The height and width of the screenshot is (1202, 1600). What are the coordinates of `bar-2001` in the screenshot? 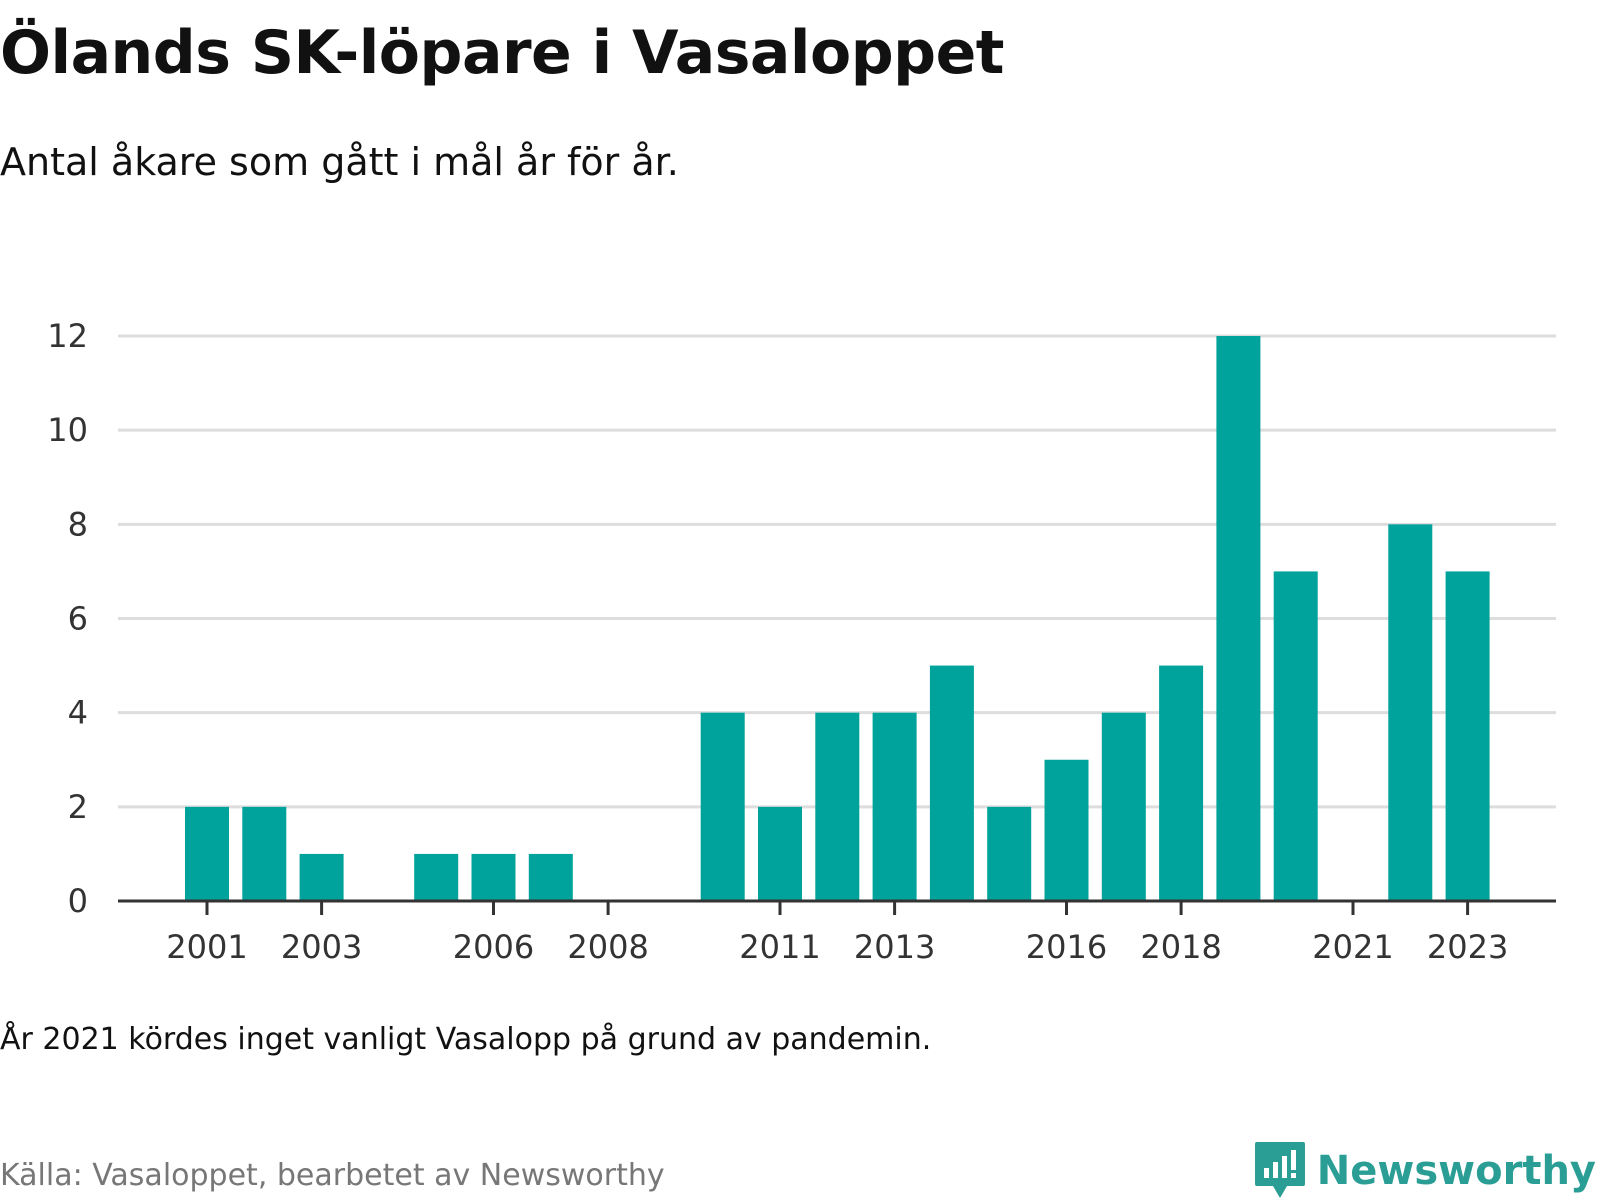 It's located at (207, 853).